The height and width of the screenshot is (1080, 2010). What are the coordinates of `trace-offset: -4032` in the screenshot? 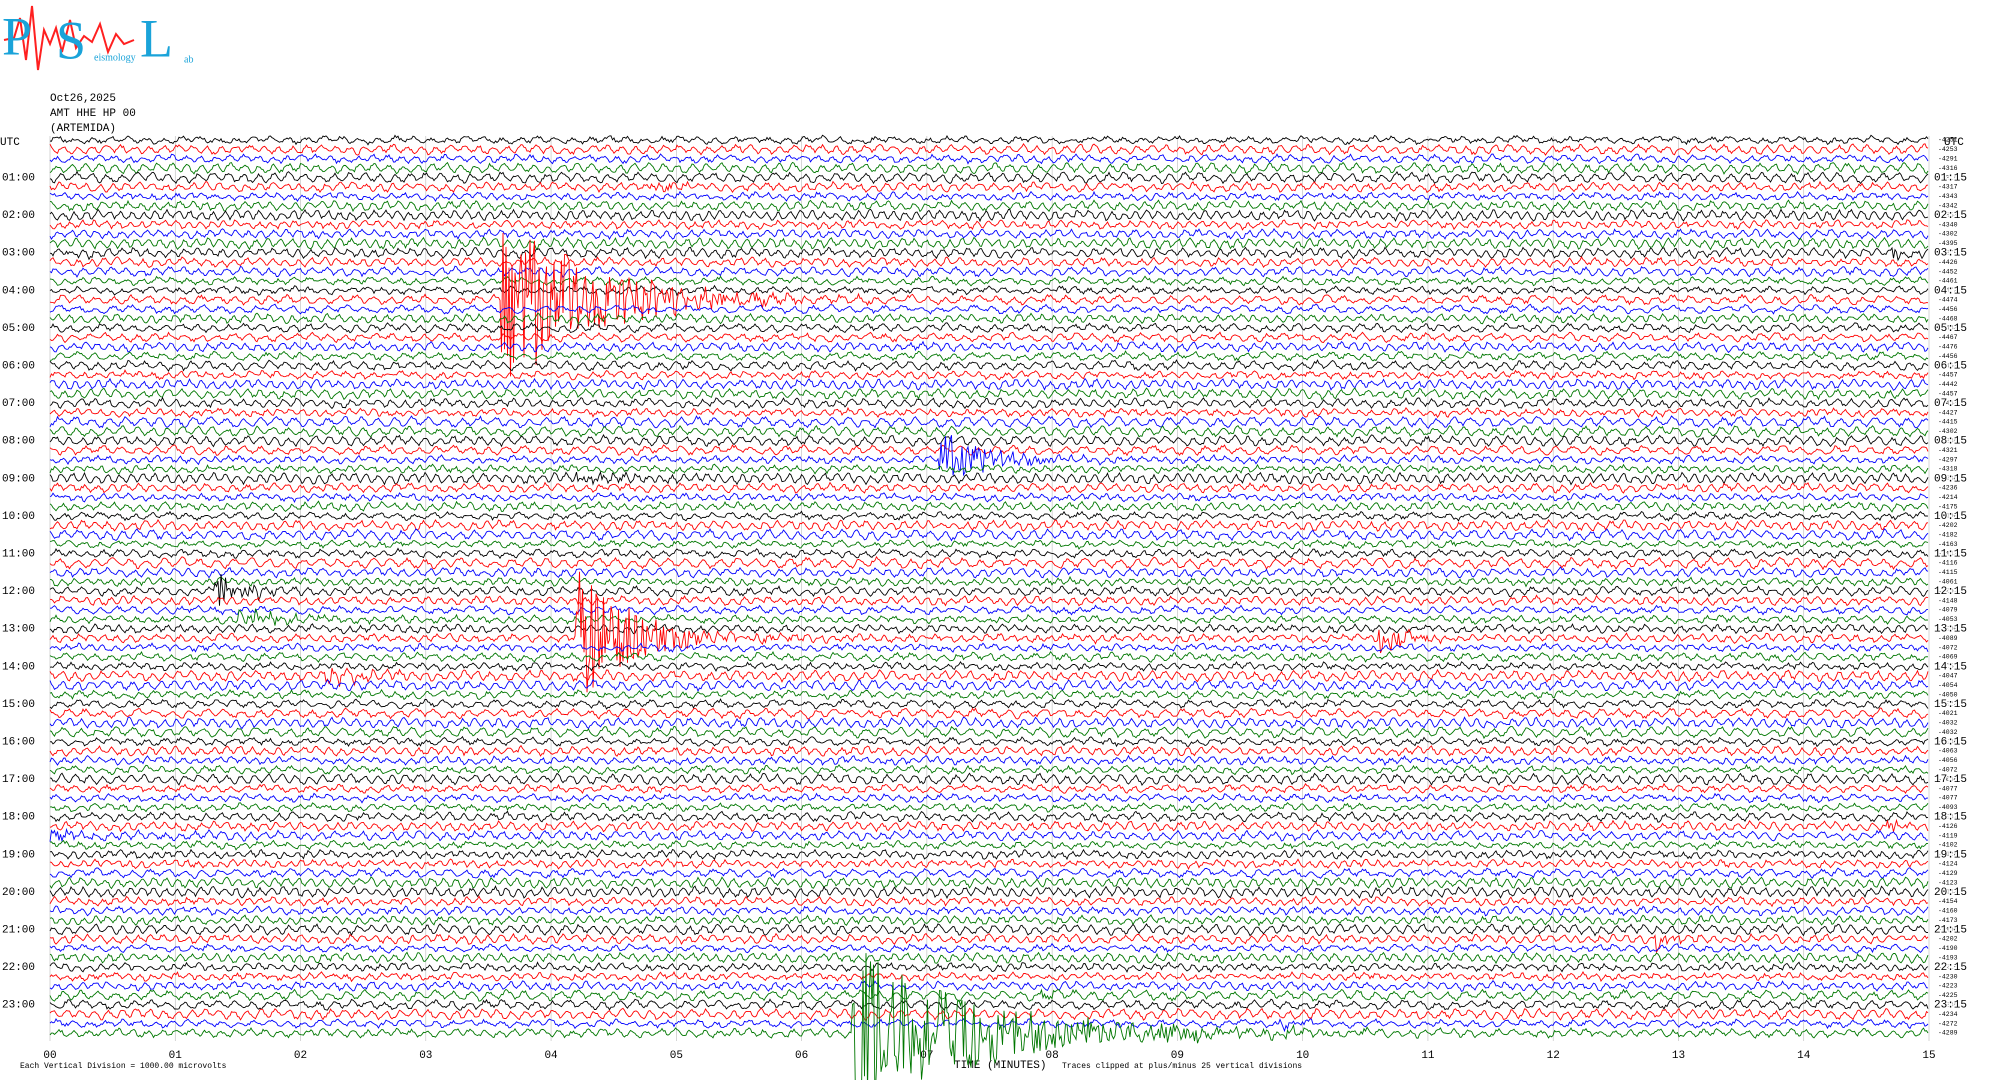 It's located at (1948, 732).